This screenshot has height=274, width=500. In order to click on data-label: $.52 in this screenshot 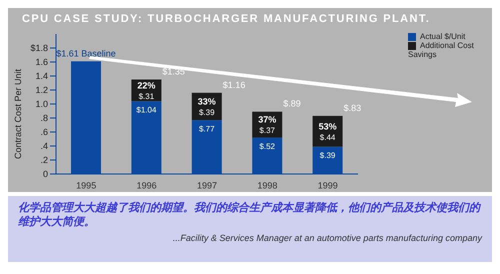, I will do `click(267, 147)`.